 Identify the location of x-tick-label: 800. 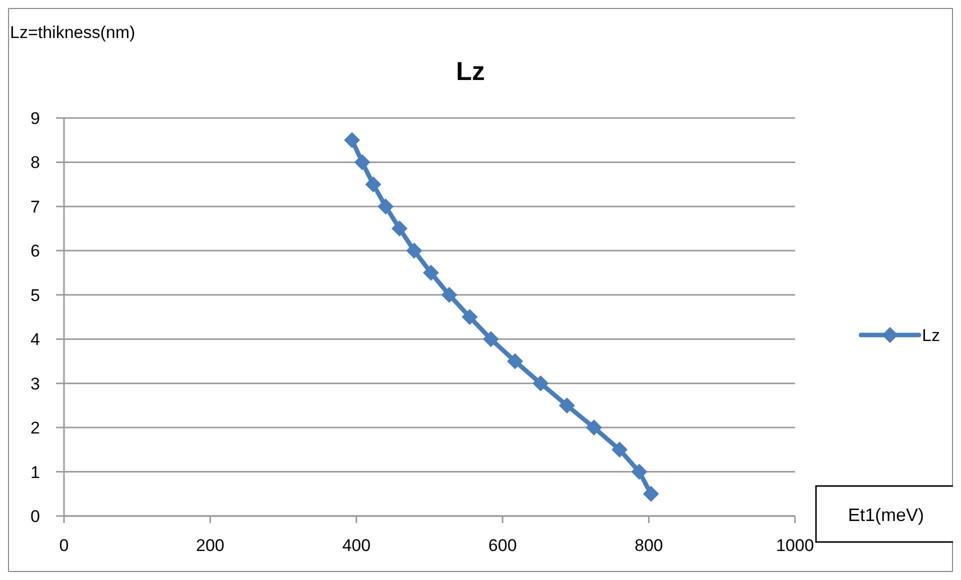
(648, 545).